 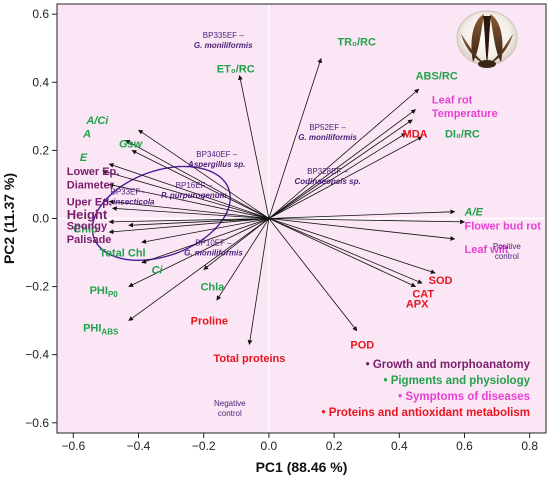 What do you see at coordinates (462, 134) in the screenshot?
I see `variable-label: DI₀/RC` at bounding box center [462, 134].